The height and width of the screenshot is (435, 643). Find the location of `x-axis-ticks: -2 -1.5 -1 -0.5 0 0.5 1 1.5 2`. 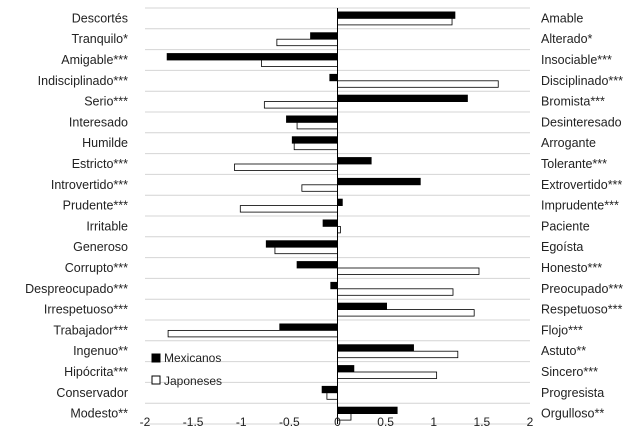

x-axis-ticks: -2 -1.5 -1 -0.5 0 0.5 1 1.5 2 is located at coordinates (337, 422).